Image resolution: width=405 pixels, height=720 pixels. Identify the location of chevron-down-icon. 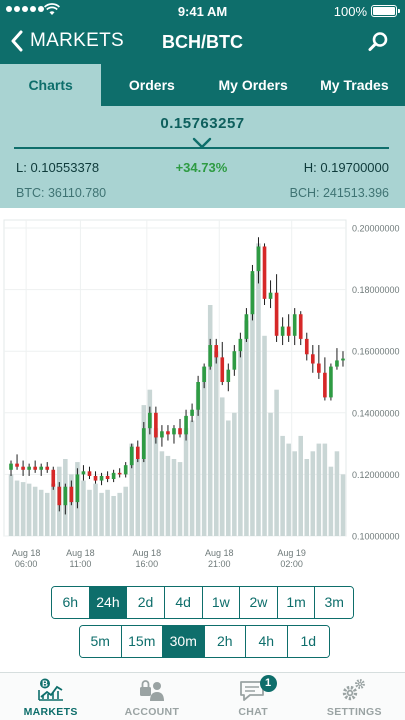
(202, 144).